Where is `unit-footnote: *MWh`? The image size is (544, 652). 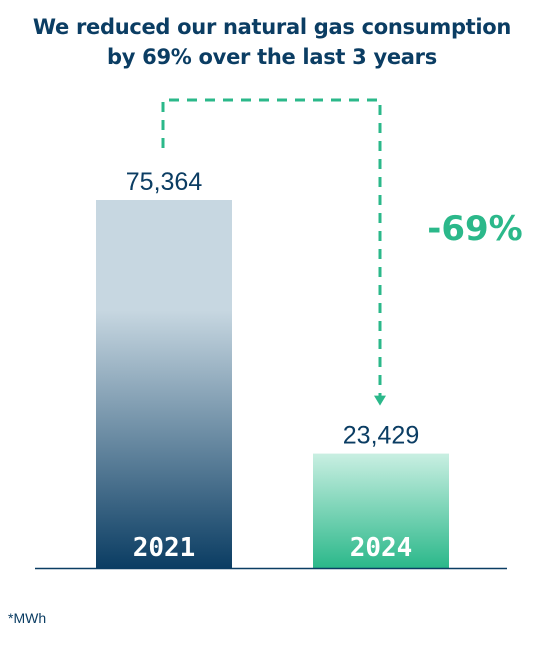 unit-footnote: *MWh is located at coordinates (27, 618).